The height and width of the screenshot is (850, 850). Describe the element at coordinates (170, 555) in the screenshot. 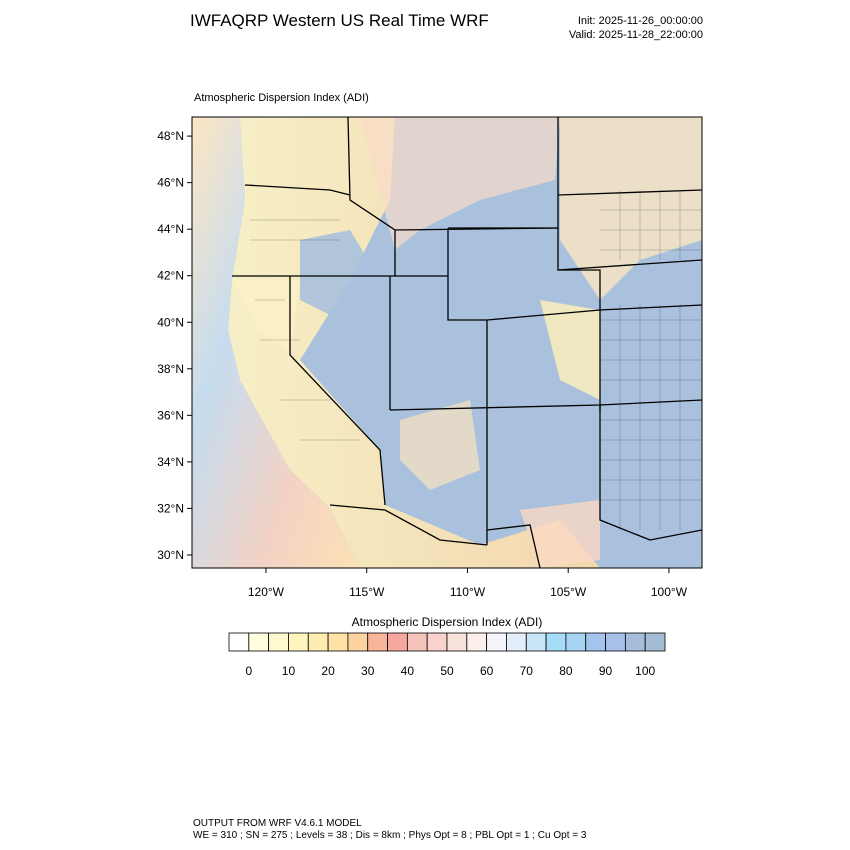

I see `lat-tick-label: 30°N` at that location.